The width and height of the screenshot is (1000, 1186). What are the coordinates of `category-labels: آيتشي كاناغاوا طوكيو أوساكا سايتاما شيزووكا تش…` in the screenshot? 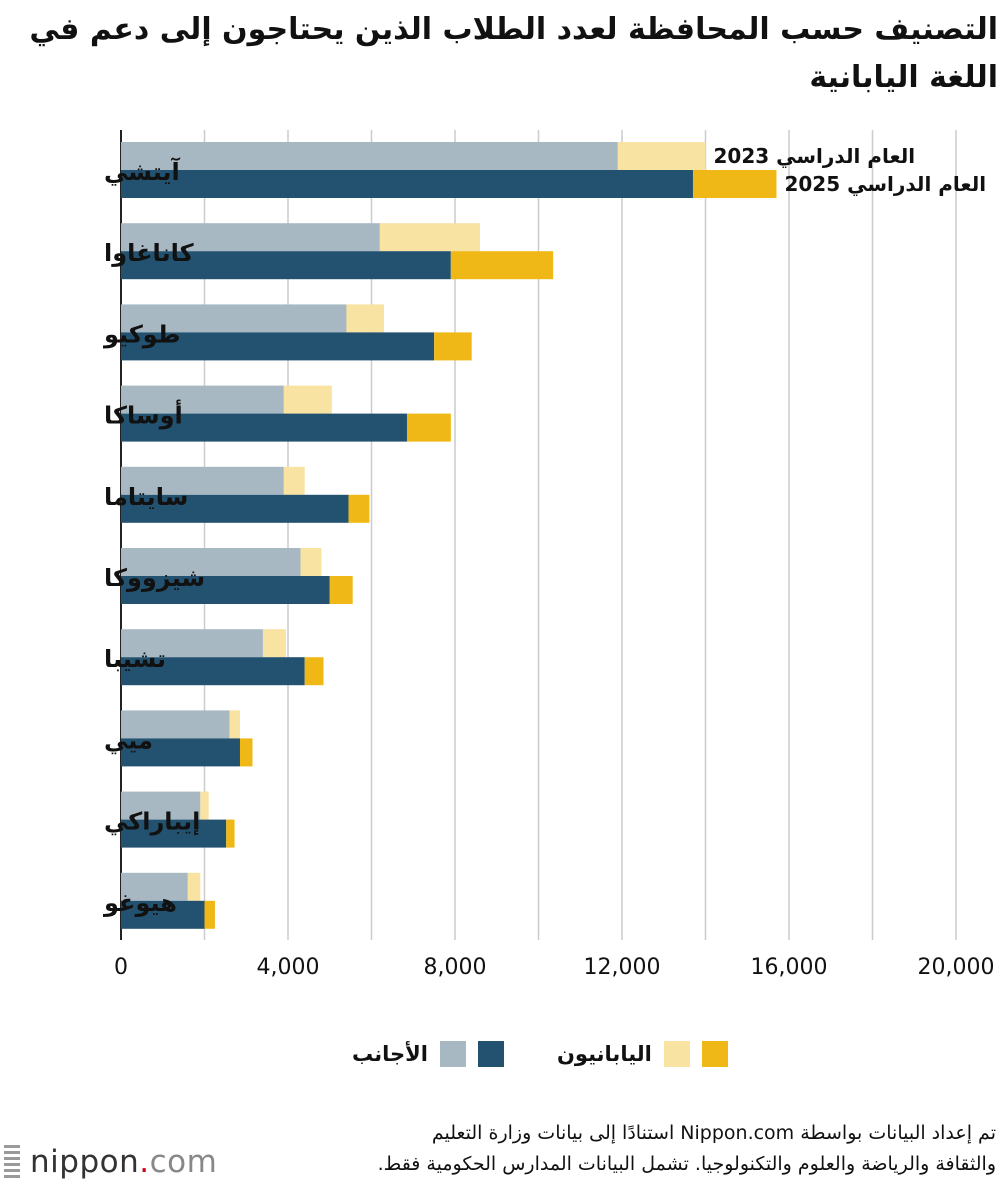 It's located at (154, 537).